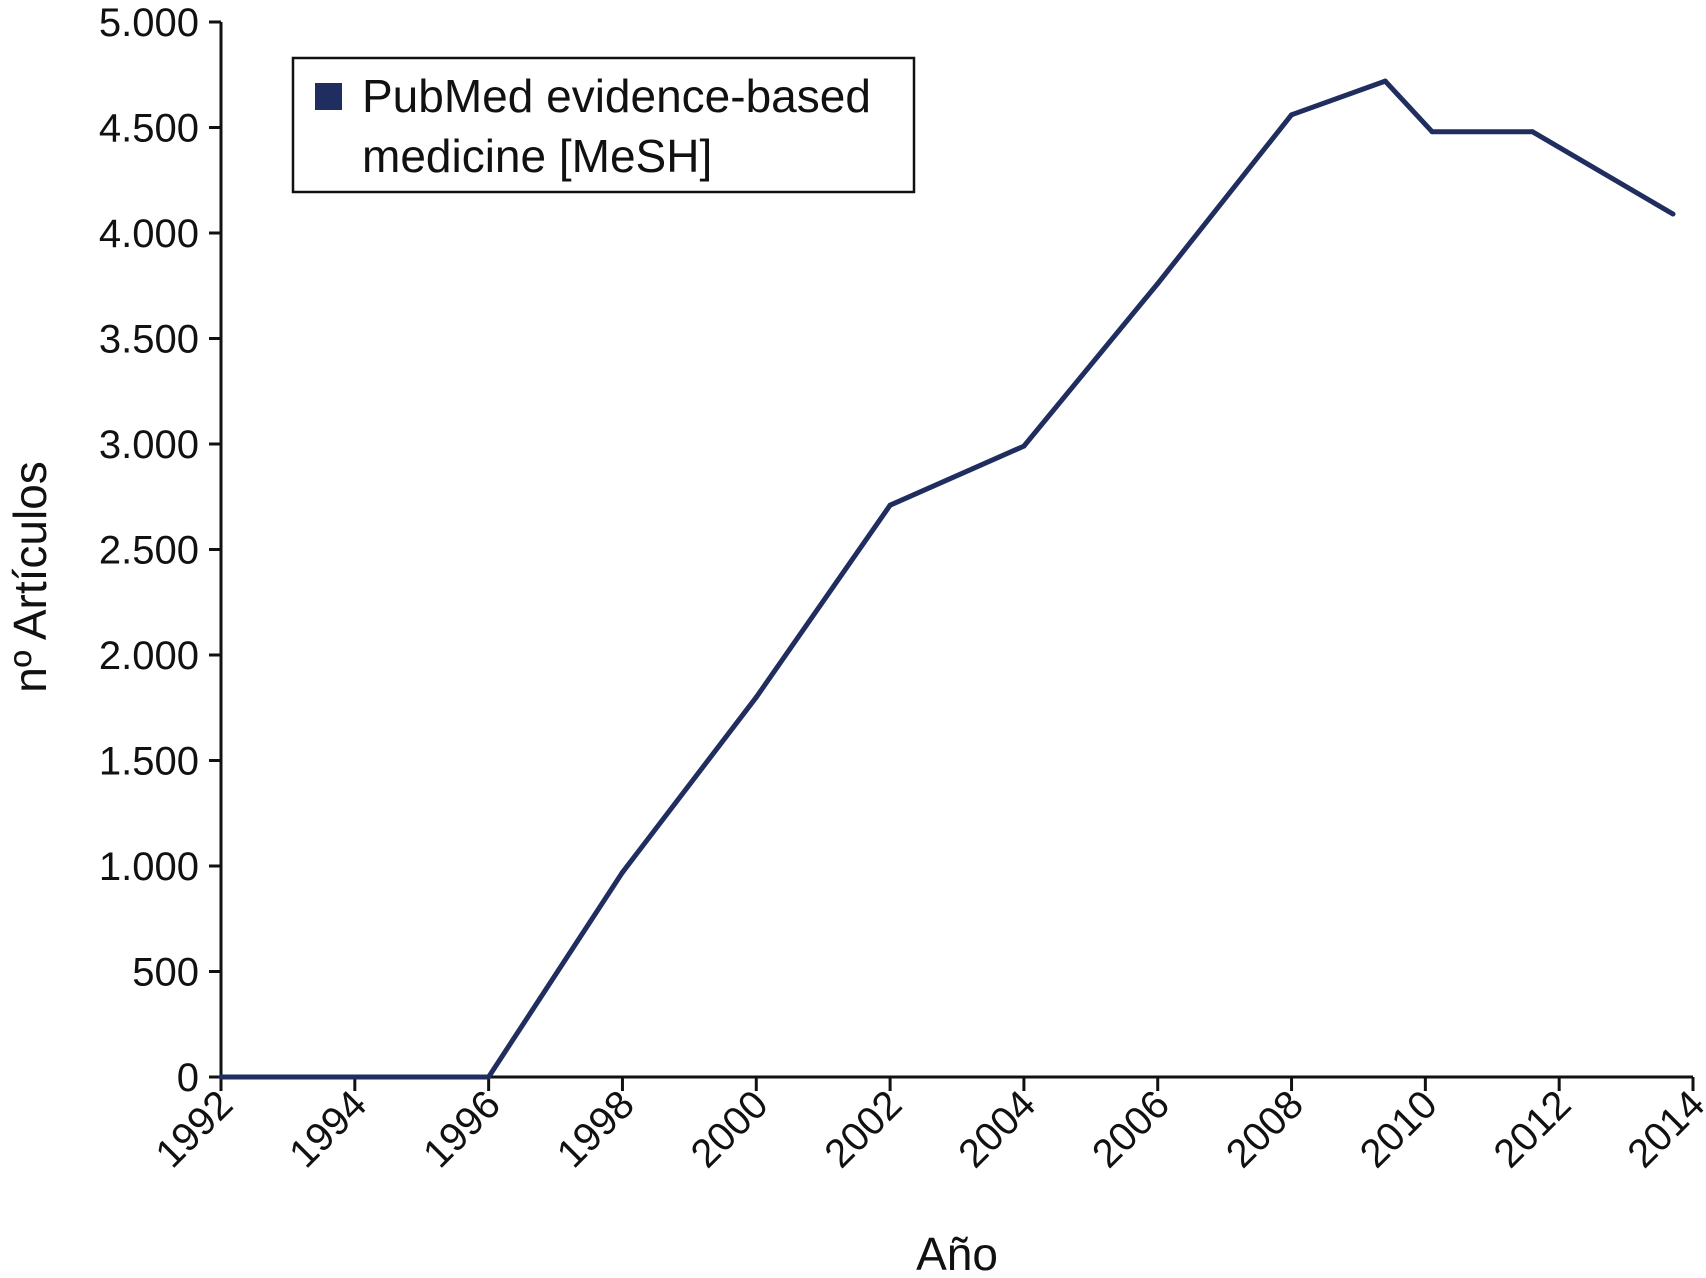 This screenshot has width=1706, height=1278. I want to click on x-tick-label: 2000, so click(730, 1129).